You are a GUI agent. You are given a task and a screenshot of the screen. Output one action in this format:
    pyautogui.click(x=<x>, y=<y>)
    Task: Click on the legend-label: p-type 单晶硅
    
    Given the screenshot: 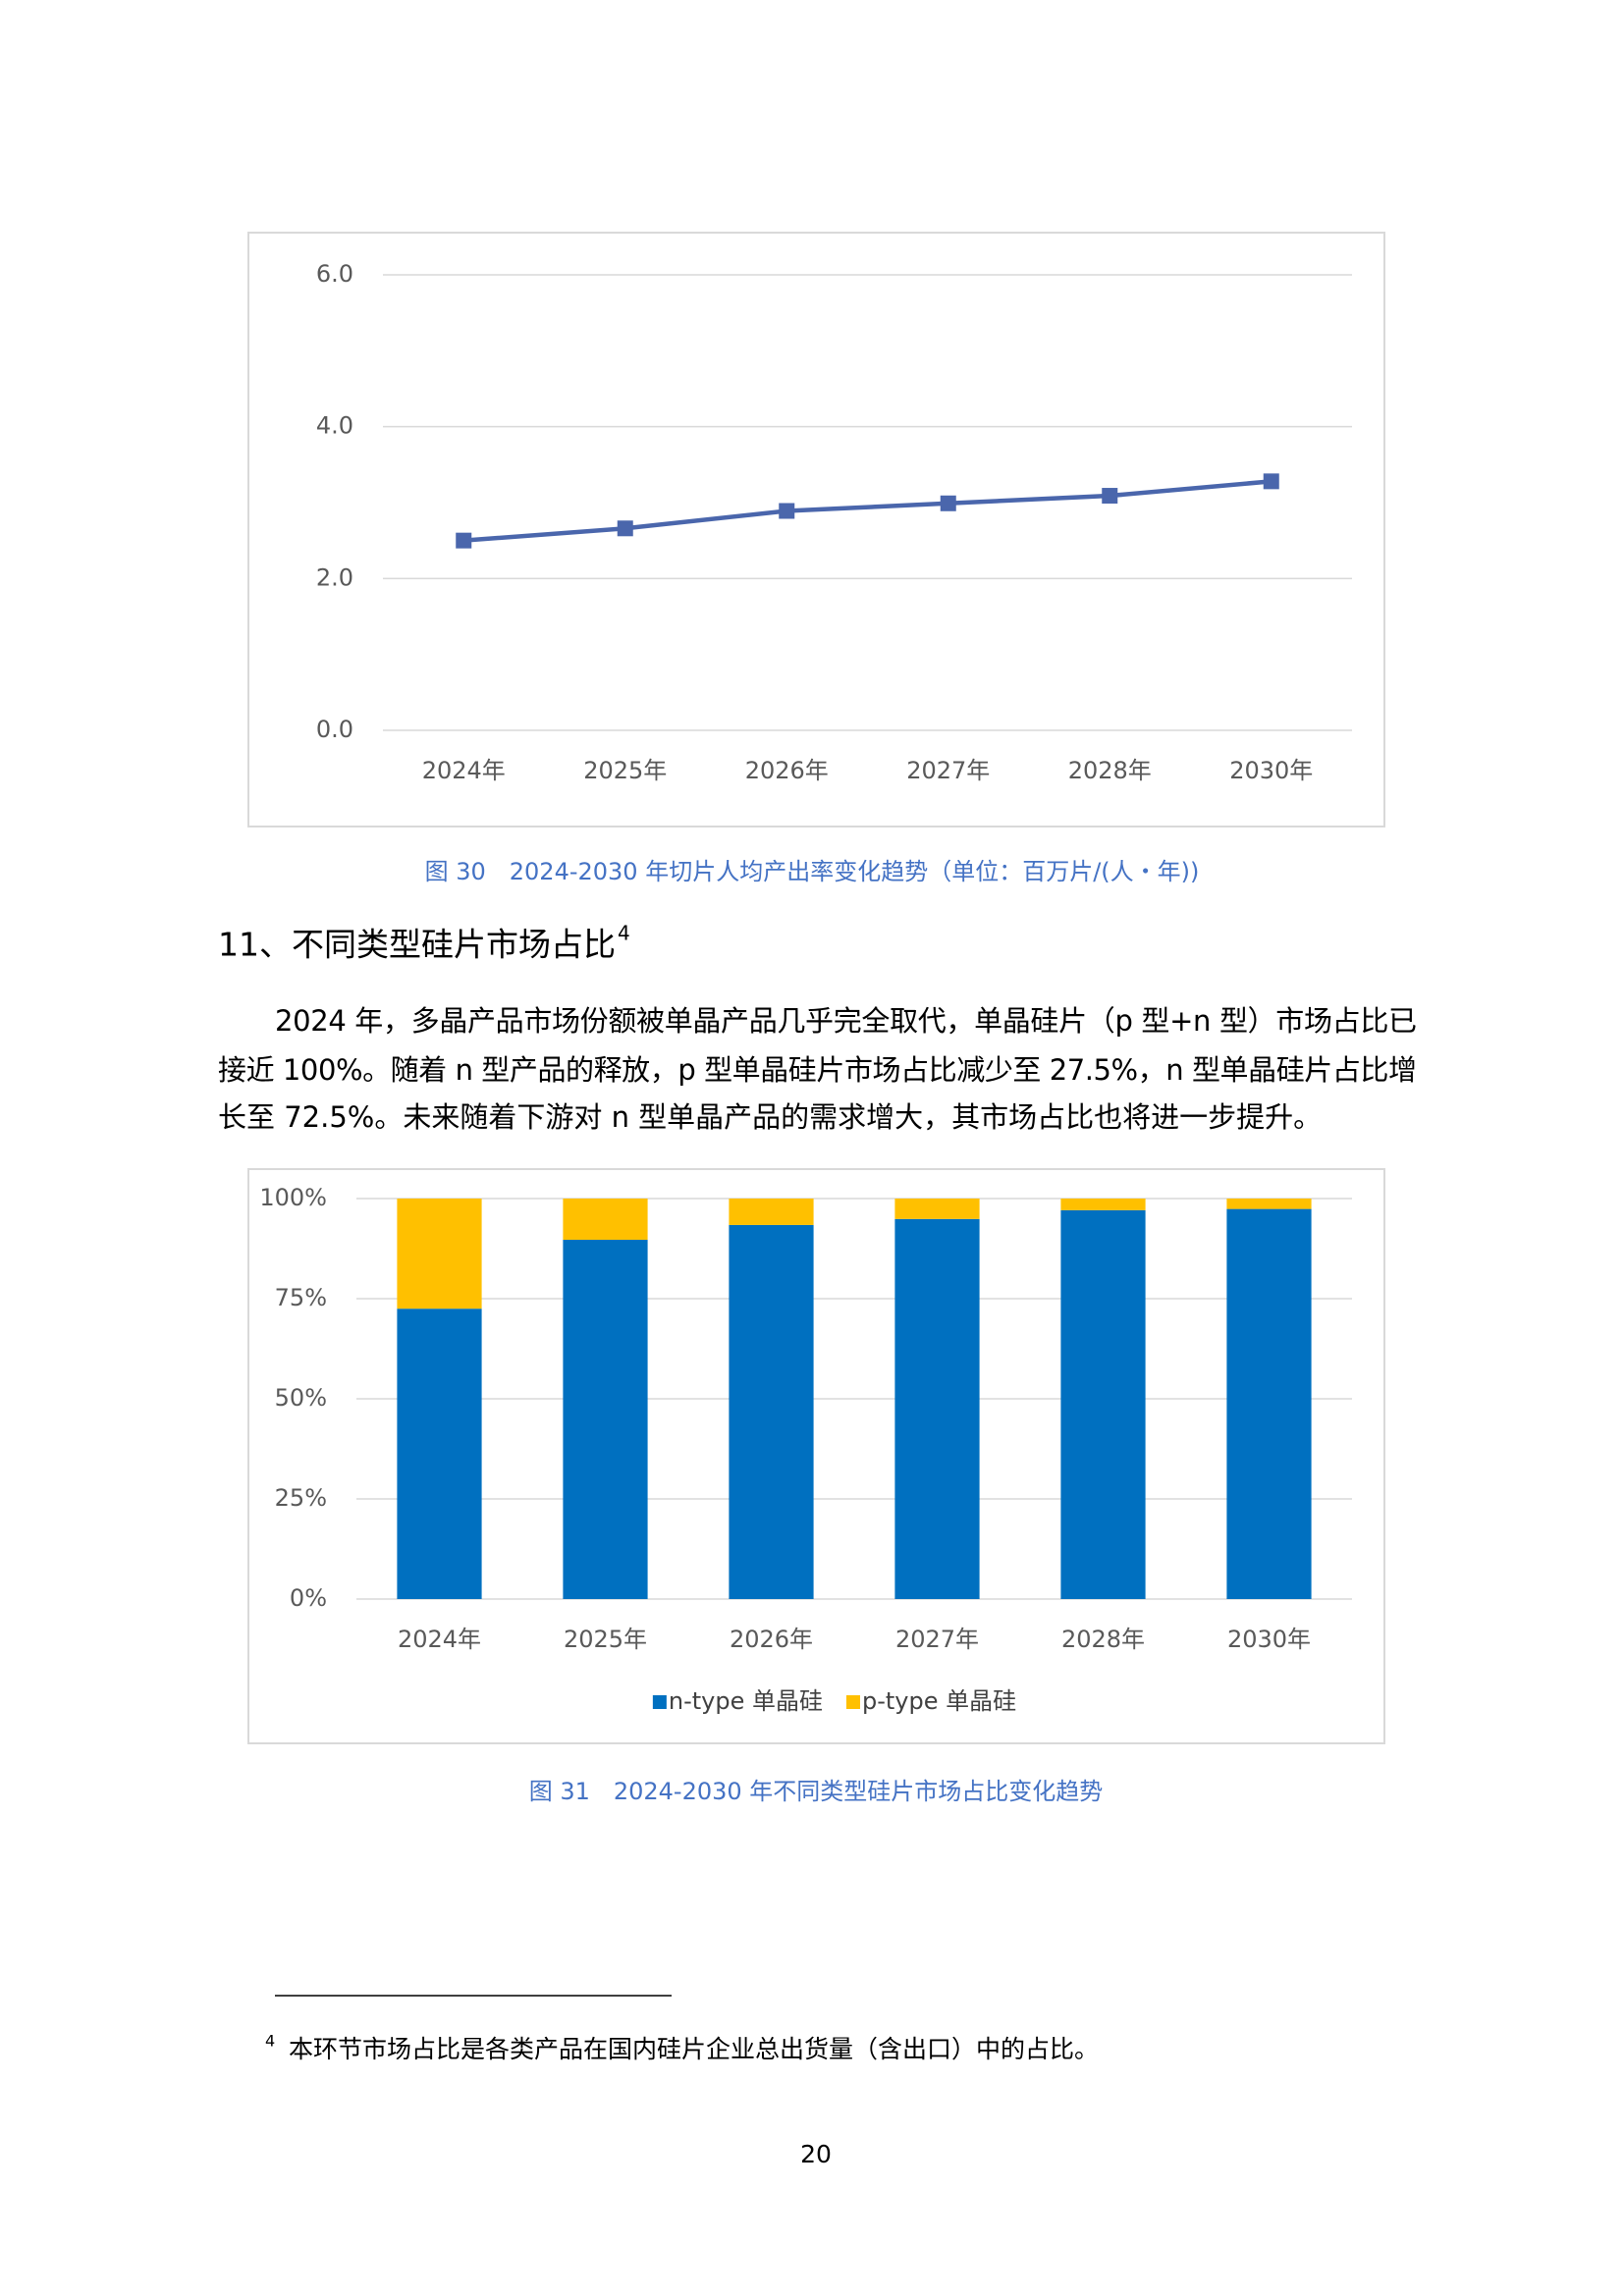 What is the action you would take?
    pyautogui.click(x=939, y=1701)
    